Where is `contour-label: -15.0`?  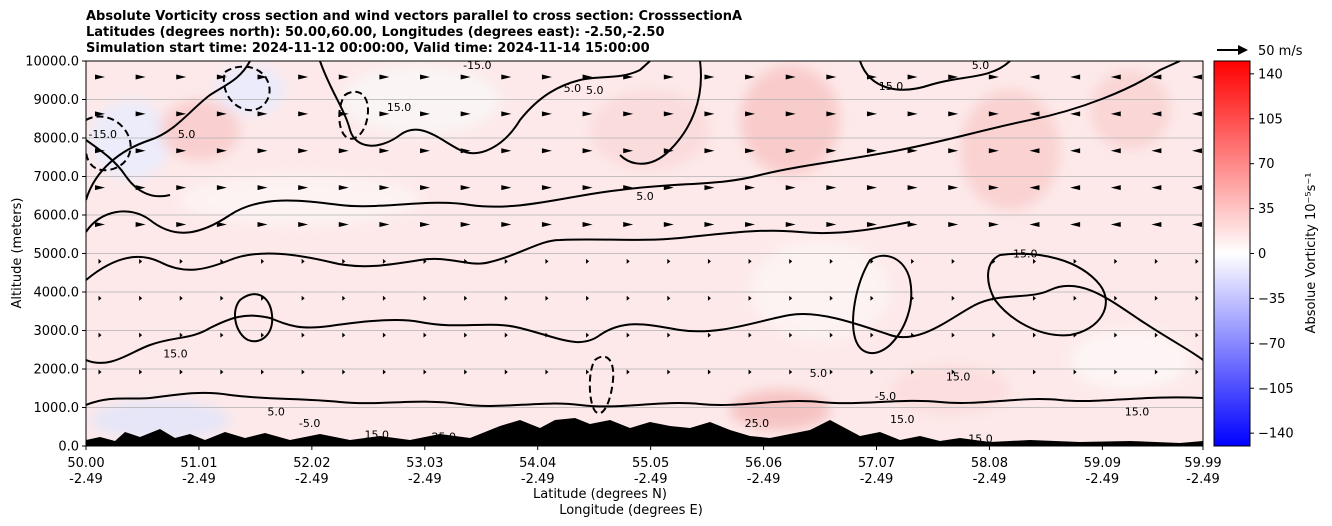
contour-label: -15.0 is located at coordinates (103, 134).